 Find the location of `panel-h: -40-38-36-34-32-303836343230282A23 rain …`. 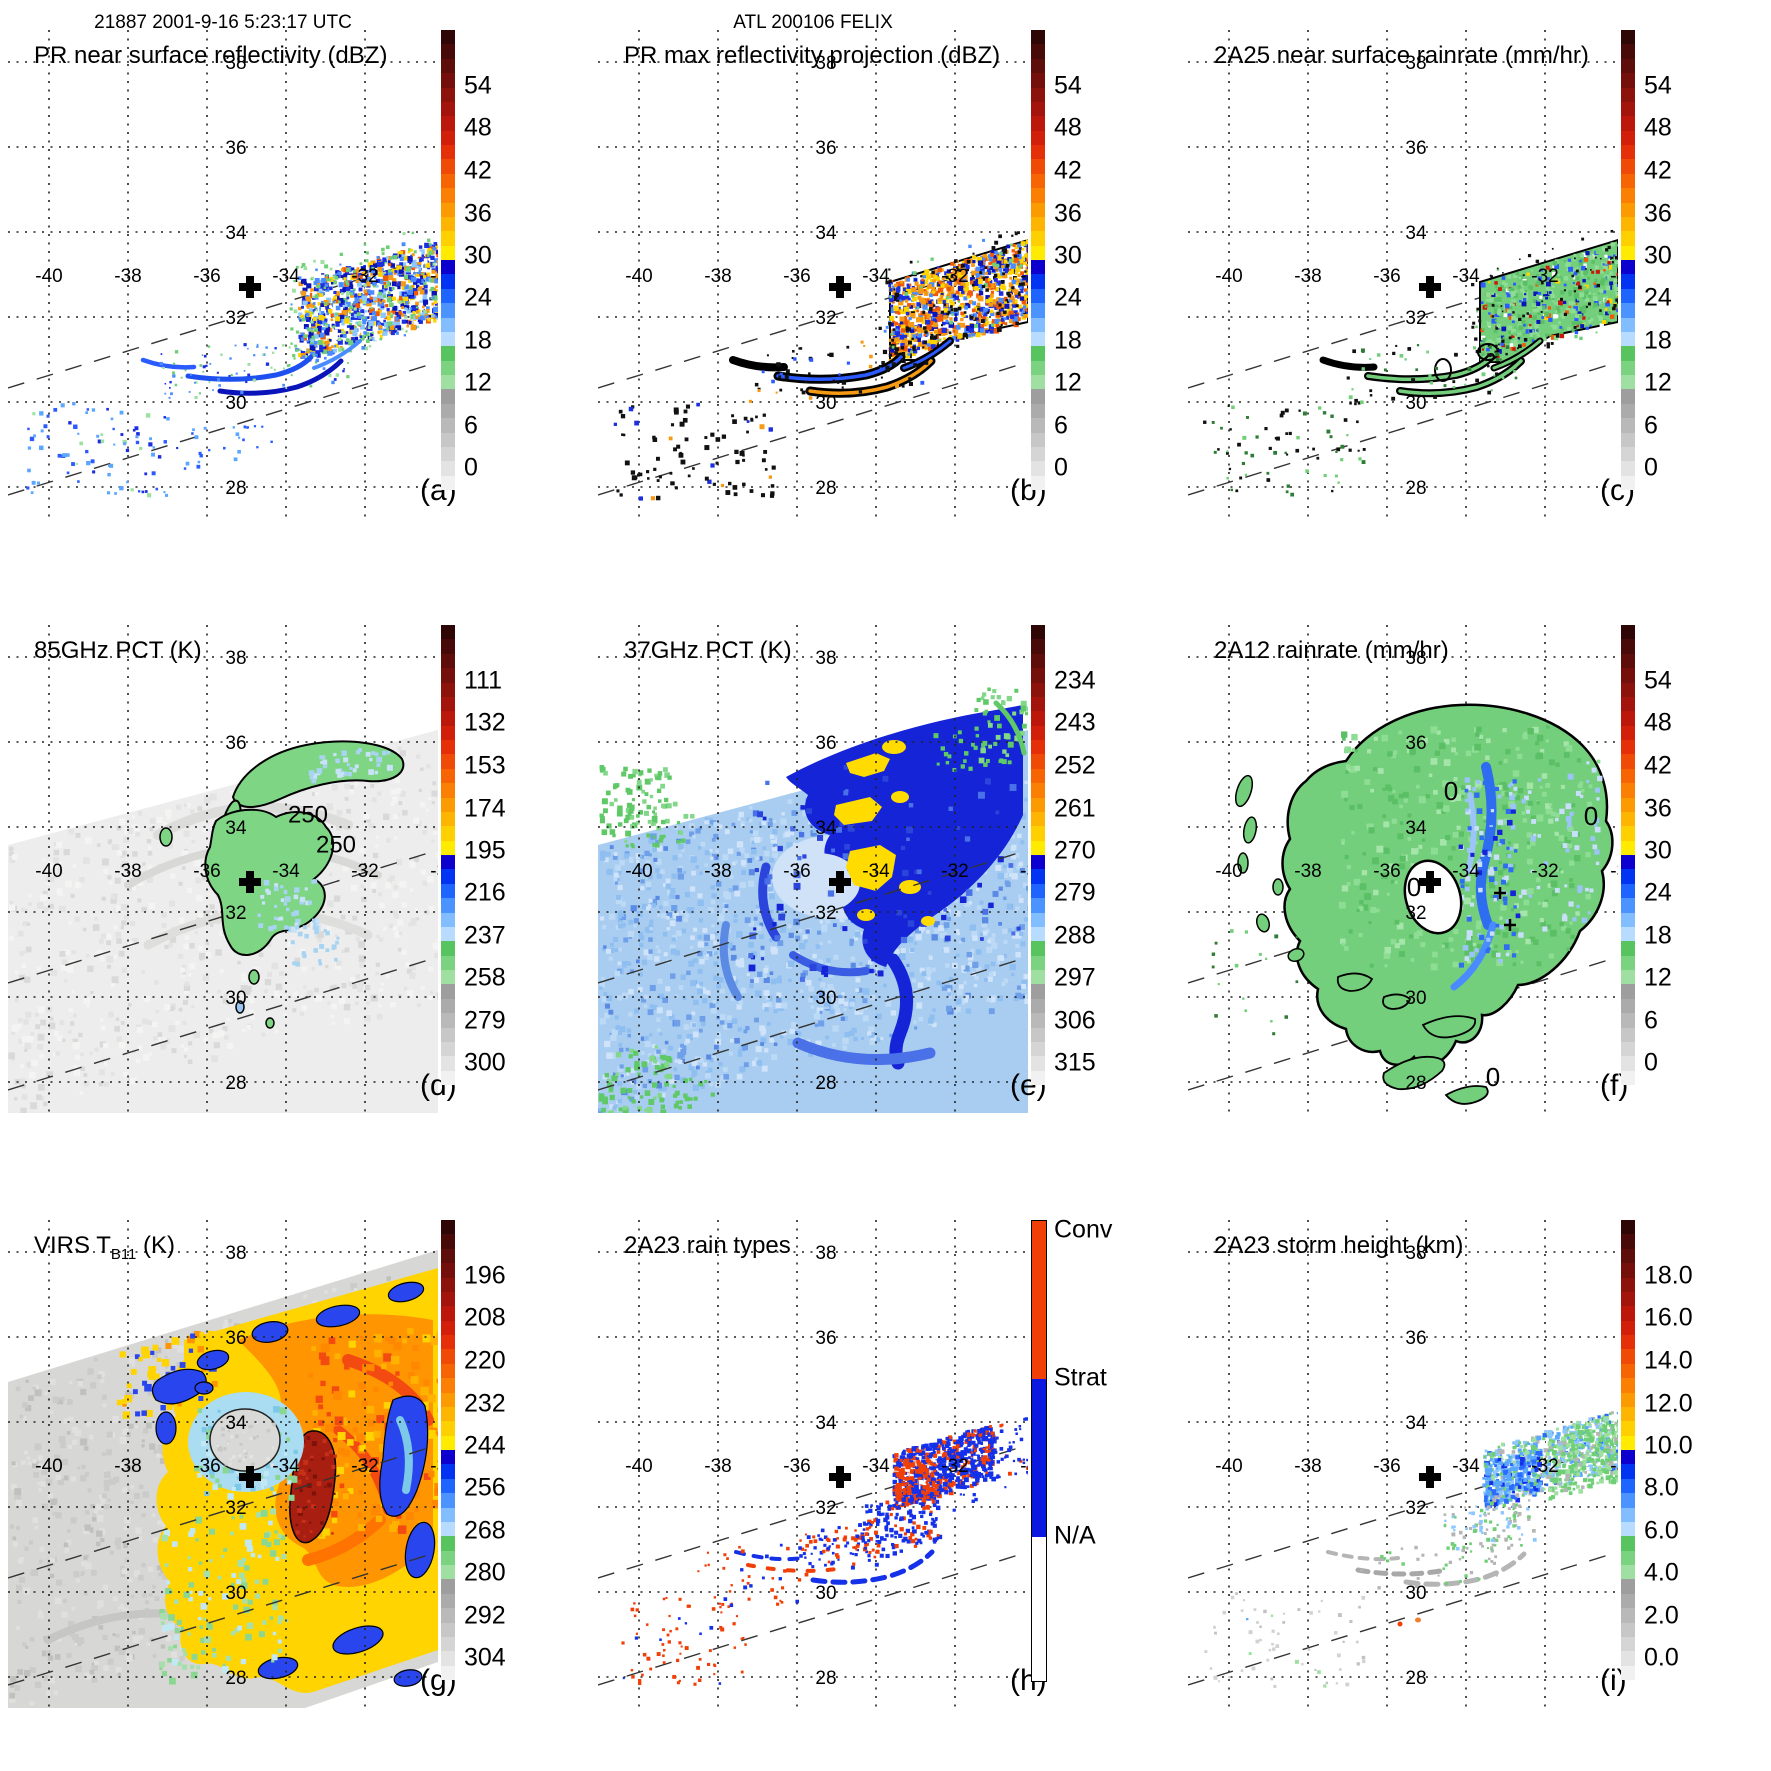

panel-h: -40-38-36-34-32-303836343230282A23 rain … is located at coordinates (863, 1493).